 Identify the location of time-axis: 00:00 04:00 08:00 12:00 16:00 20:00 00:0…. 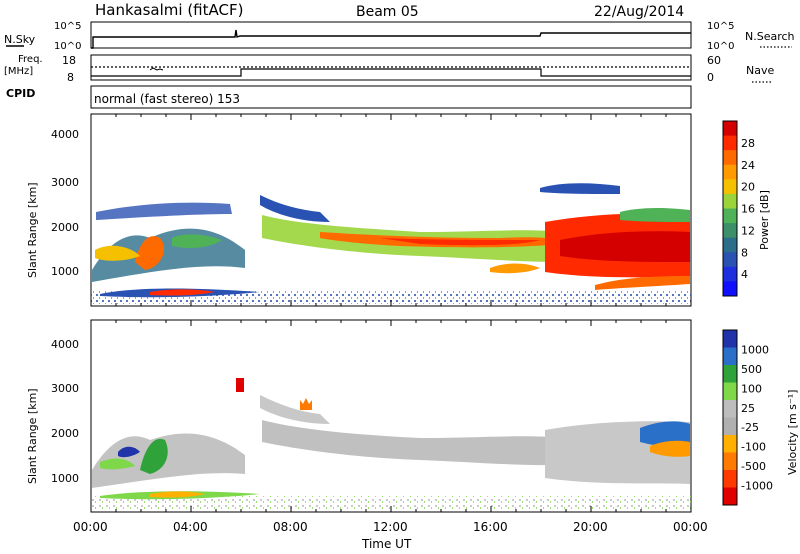
(390, 535).